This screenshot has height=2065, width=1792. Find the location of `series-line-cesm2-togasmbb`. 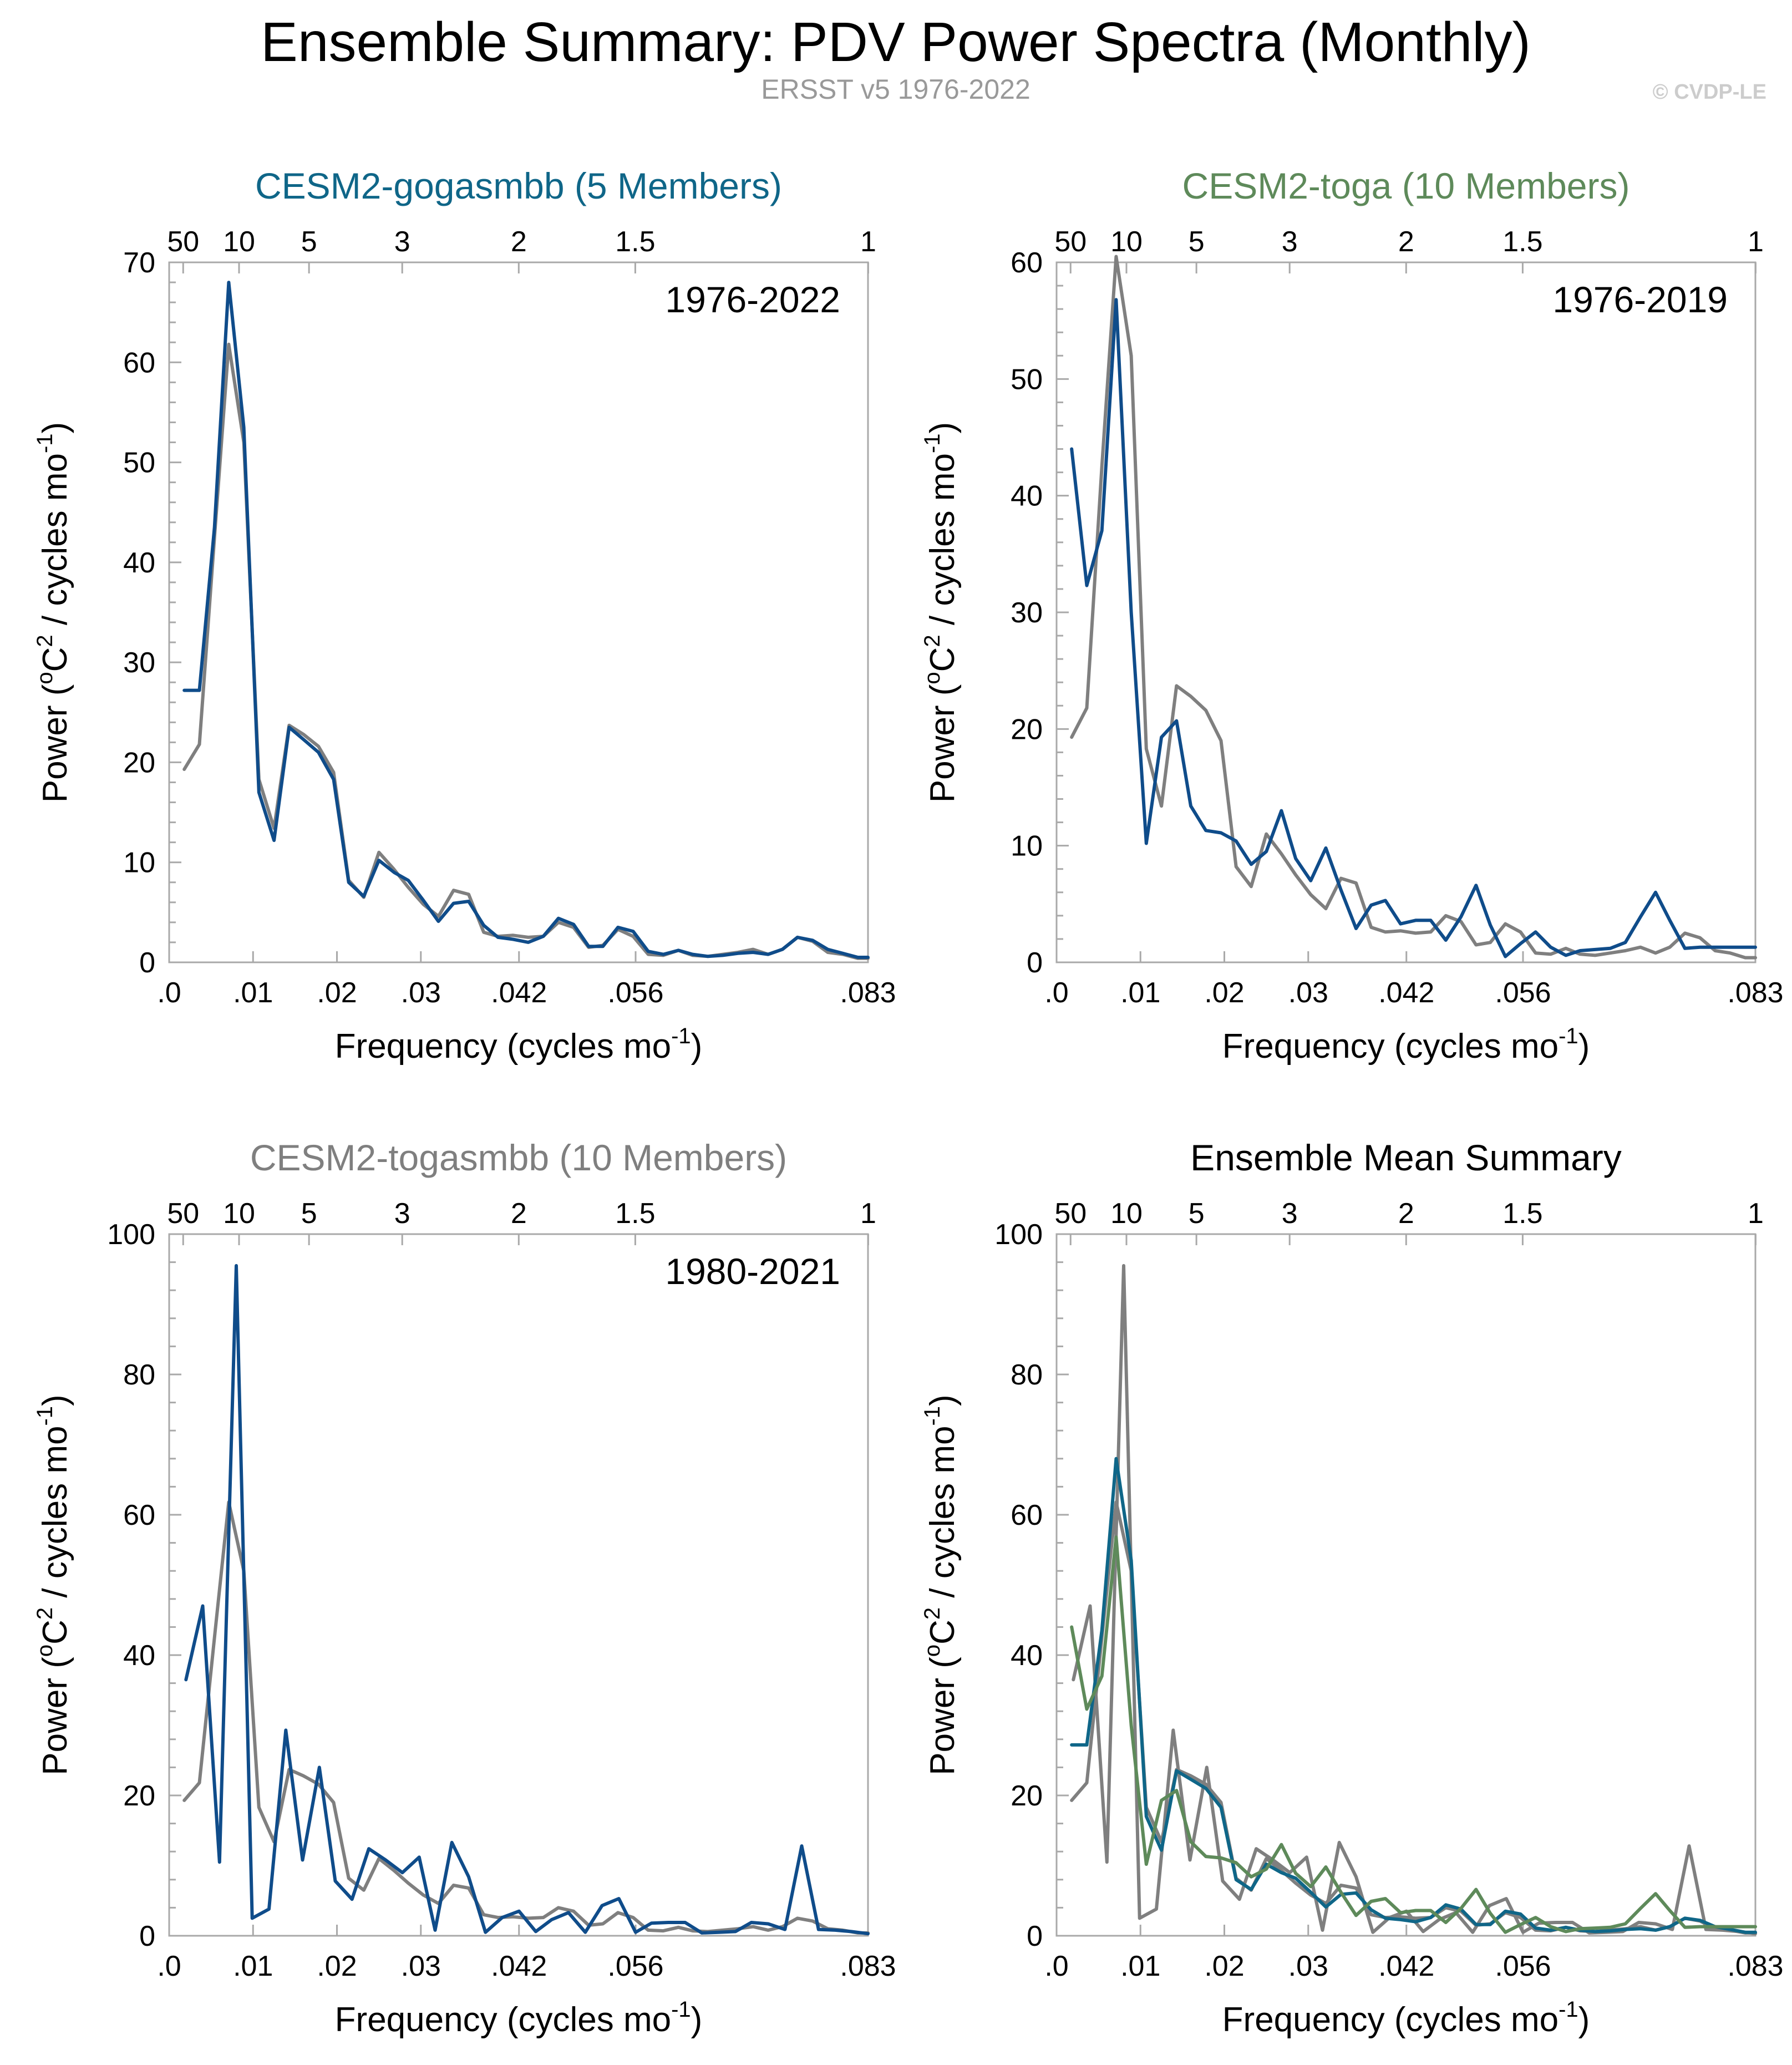

series-line-cesm2-togasmbb is located at coordinates (527, 1600).